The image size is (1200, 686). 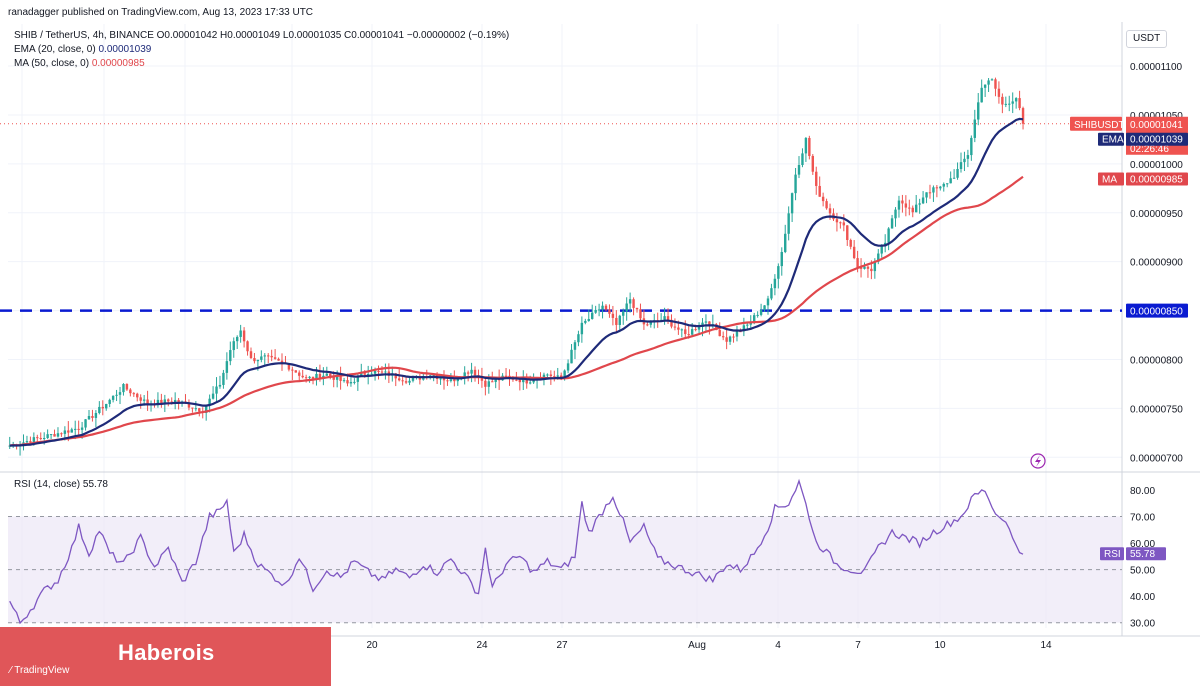 What do you see at coordinates (1111, 139) in the screenshot?
I see `ema-tag-bg` at bounding box center [1111, 139].